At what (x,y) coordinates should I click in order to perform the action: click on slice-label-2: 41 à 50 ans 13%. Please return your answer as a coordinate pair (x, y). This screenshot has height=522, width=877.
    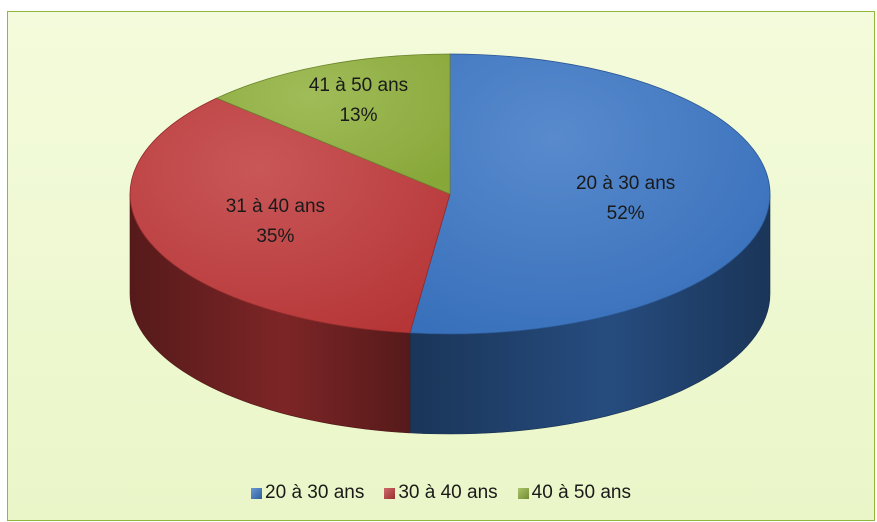
    Looking at the image, I should click on (358, 101).